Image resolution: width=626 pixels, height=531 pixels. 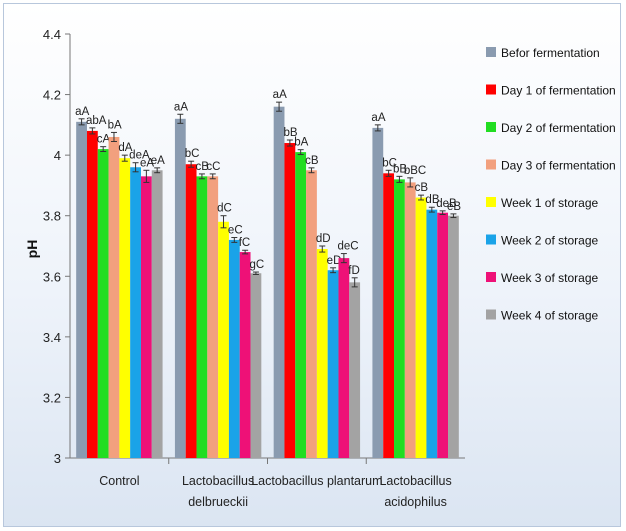 What do you see at coordinates (316, 481) in the screenshot?
I see `x-tick-label: Lactobacillus plantarum` at bounding box center [316, 481].